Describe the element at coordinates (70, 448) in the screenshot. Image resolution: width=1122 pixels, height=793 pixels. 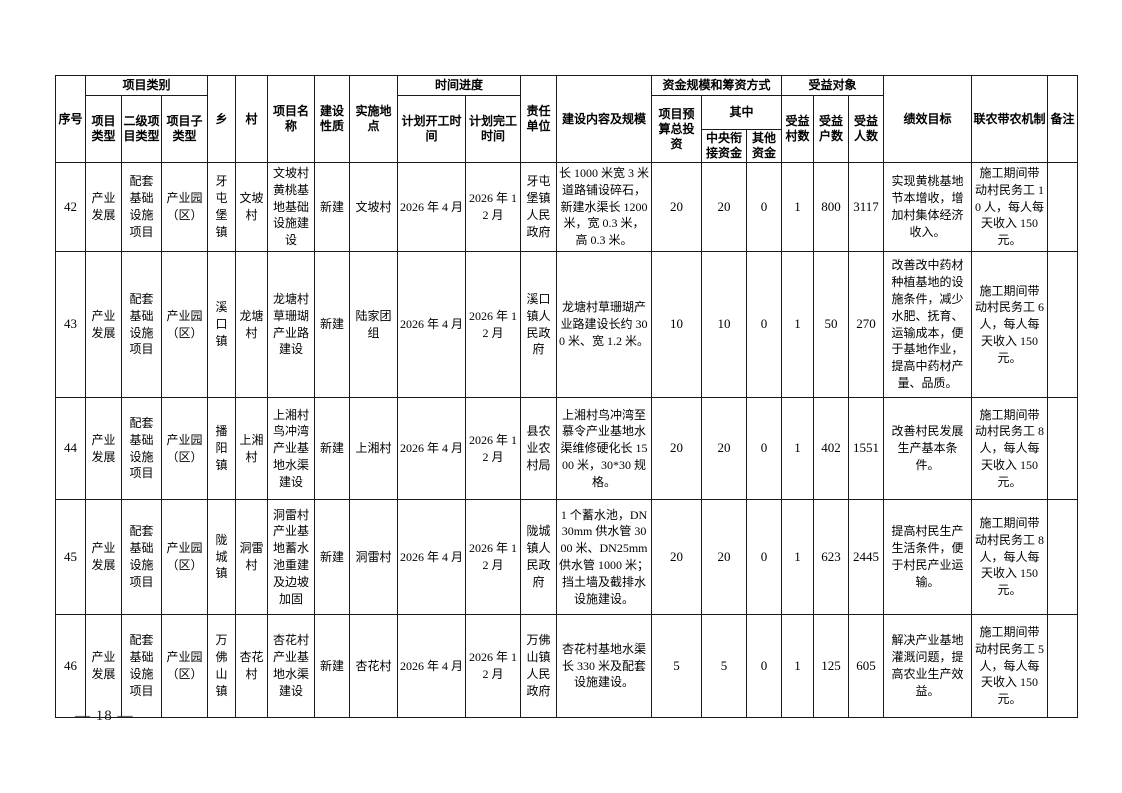
I see `cell-xuhao: 44` at that location.